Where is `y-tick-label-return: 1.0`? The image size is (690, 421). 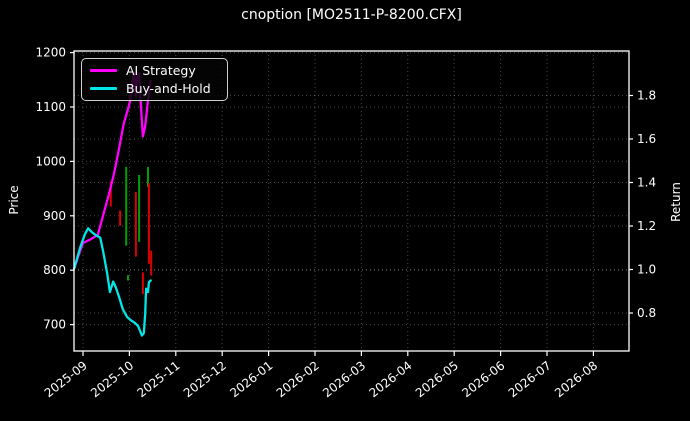 y-tick-label-return: 1.0 is located at coordinates (646, 270).